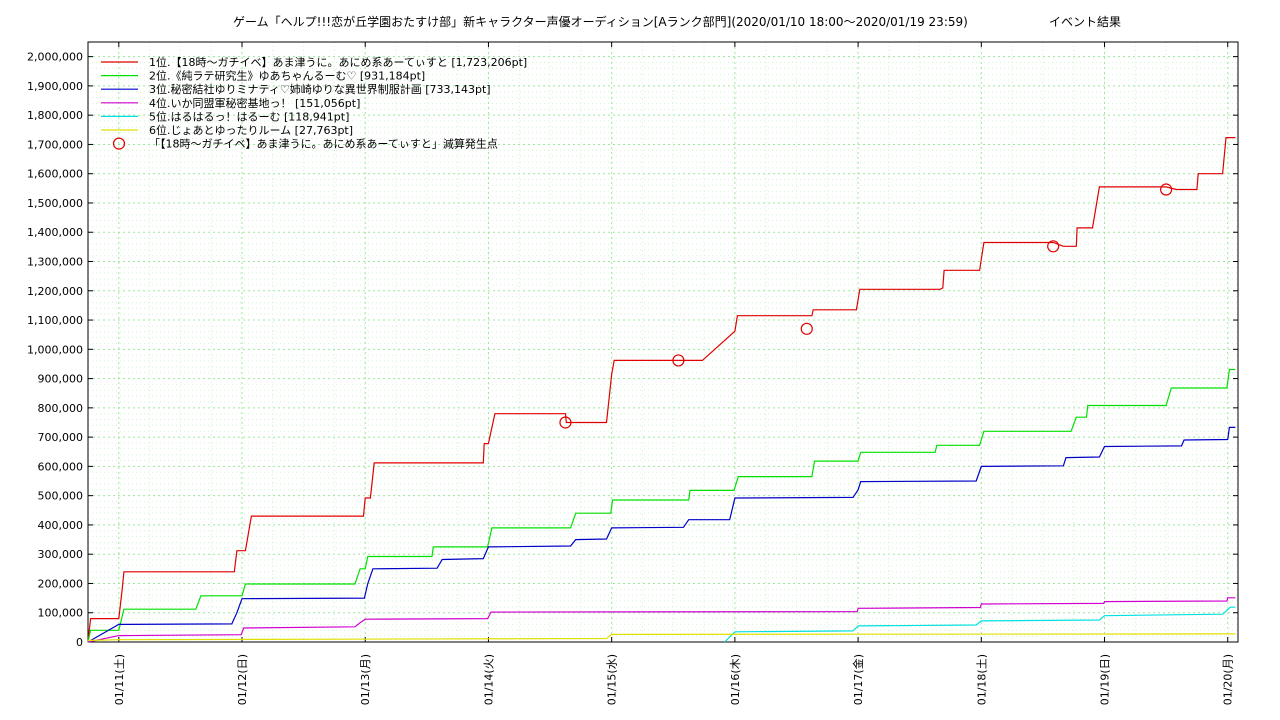  What do you see at coordinates (61, 613) in the screenshot?
I see `y-tick-label: 100,000` at bounding box center [61, 613].